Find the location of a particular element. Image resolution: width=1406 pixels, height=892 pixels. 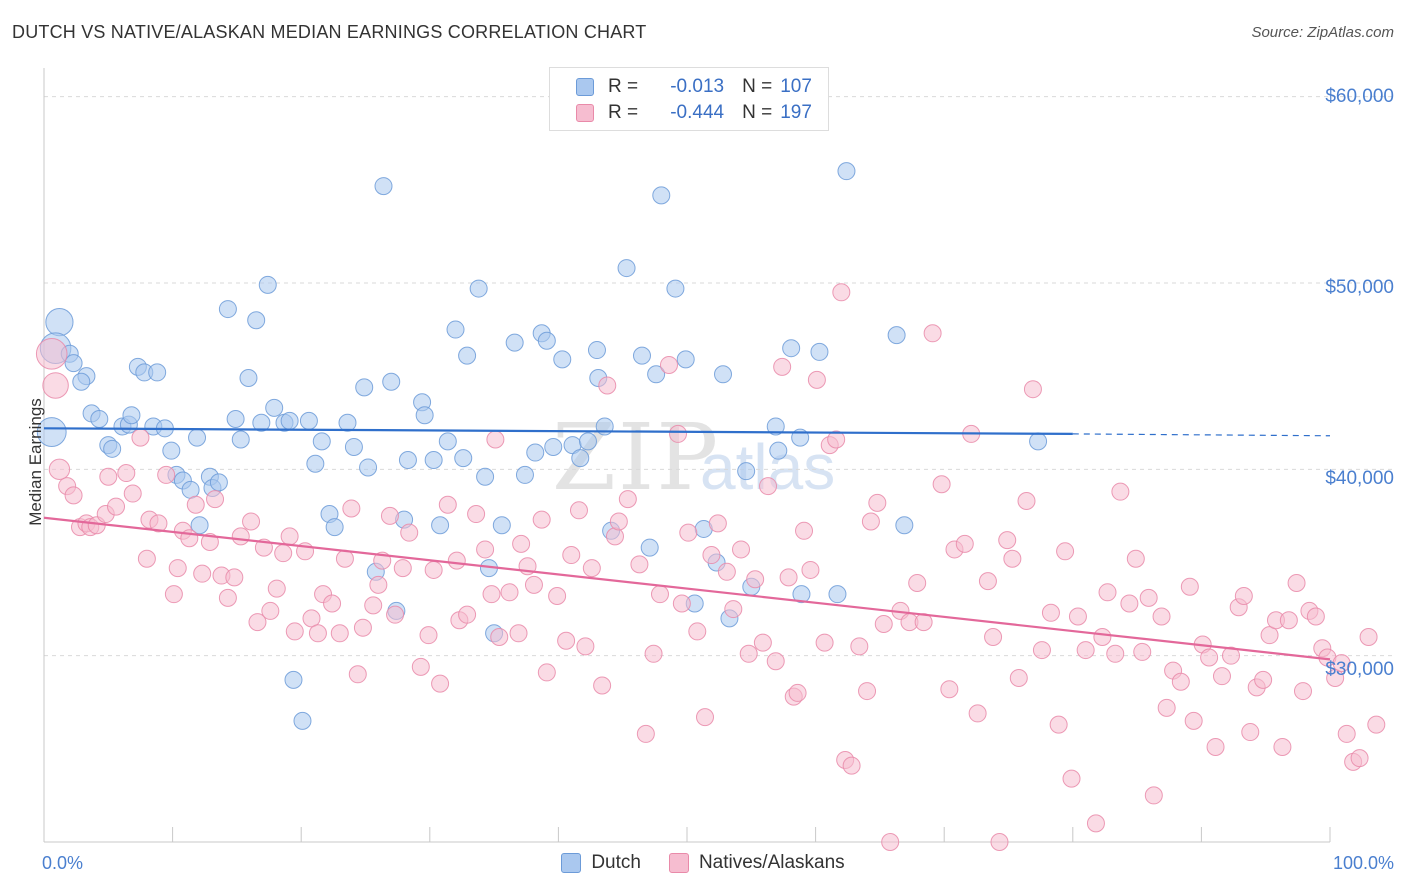

series-swatch-natives is located at coordinates (678, 863).